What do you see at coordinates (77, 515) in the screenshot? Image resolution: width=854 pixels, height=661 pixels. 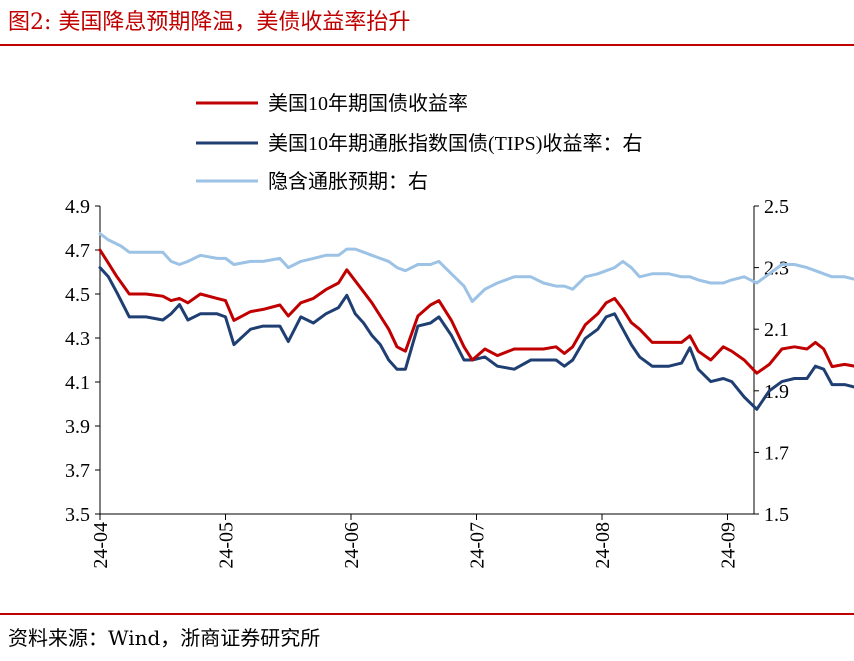 I see `left-axis-tick-label: 3.5` at bounding box center [77, 515].